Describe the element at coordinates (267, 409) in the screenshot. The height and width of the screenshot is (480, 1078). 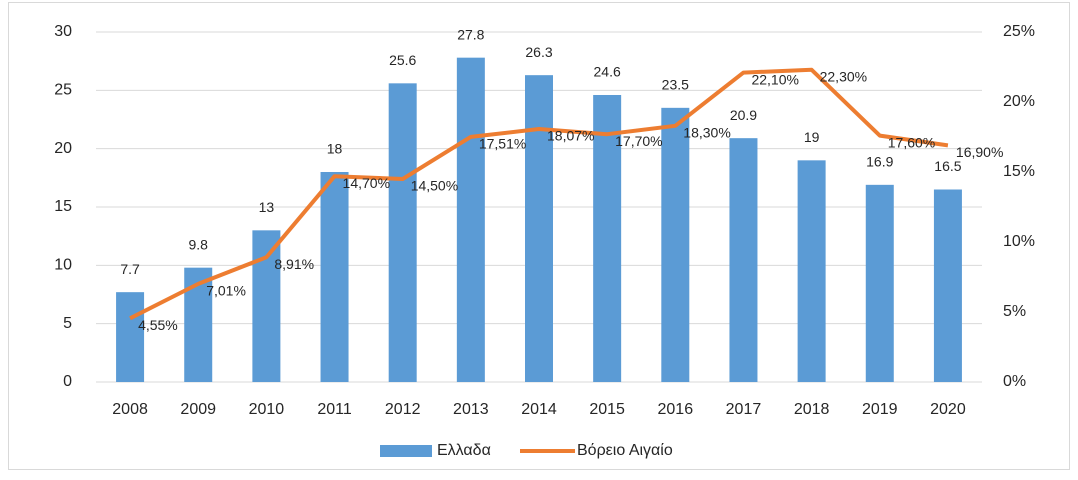
I see `x-tick-label: 2010` at that location.